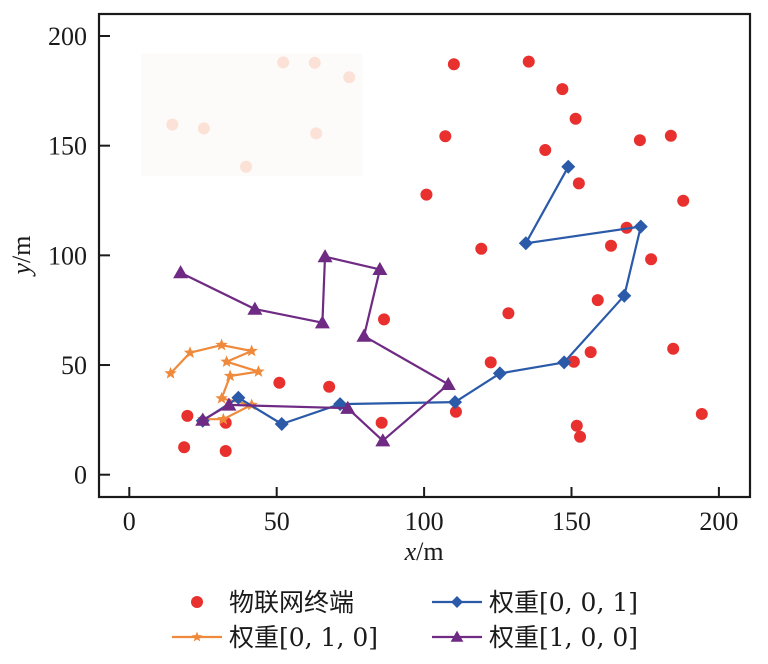  What do you see at coordinates (21, 270) in the screenshot?
I see `y-axis-var: y` at bounding box center [21, 270].